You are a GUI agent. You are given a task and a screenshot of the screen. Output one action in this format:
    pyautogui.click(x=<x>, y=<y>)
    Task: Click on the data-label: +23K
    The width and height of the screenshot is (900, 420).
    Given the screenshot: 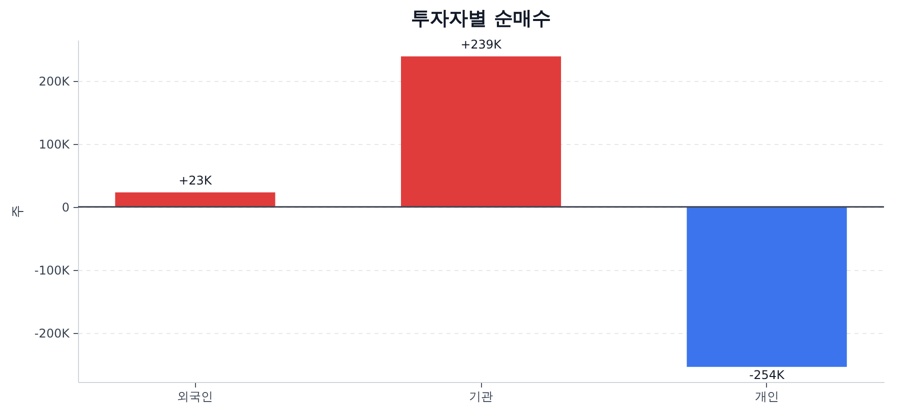 What is the action you would take?
    pyautogui.click(x=195, y=180)
    